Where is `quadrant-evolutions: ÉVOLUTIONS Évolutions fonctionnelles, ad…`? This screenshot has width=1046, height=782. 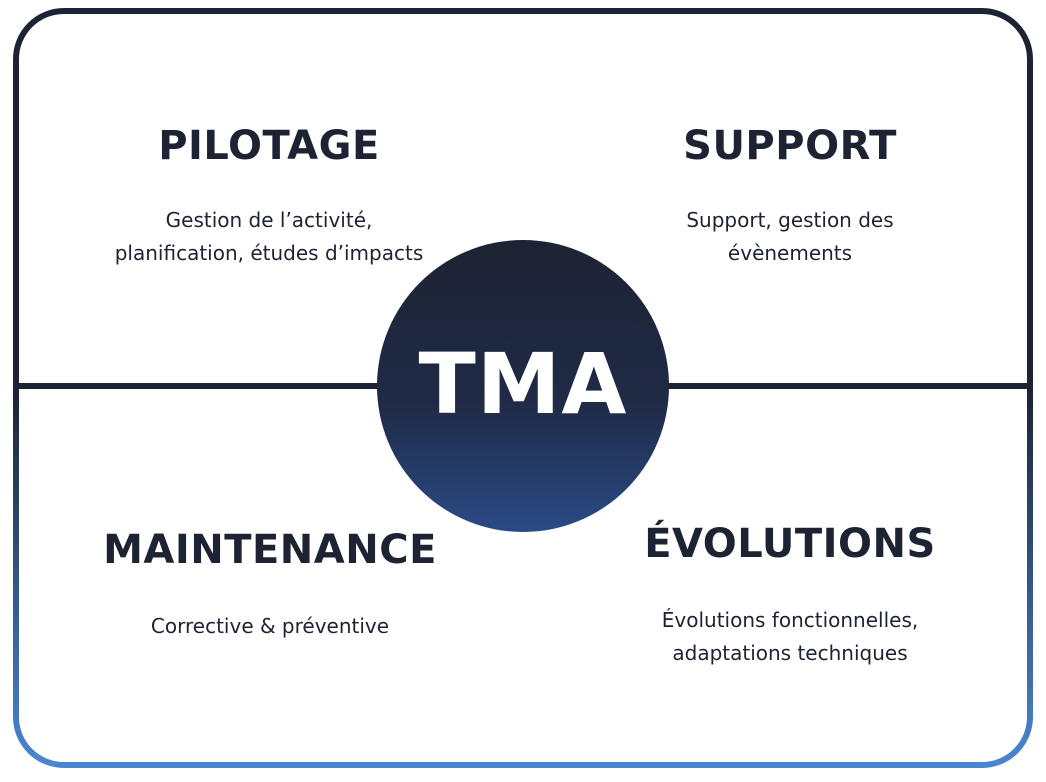 quadrant-evolutions: ÉVOLUTIONS Évolutions fonctionnelles, ad… is located at coordinates (790, 595).